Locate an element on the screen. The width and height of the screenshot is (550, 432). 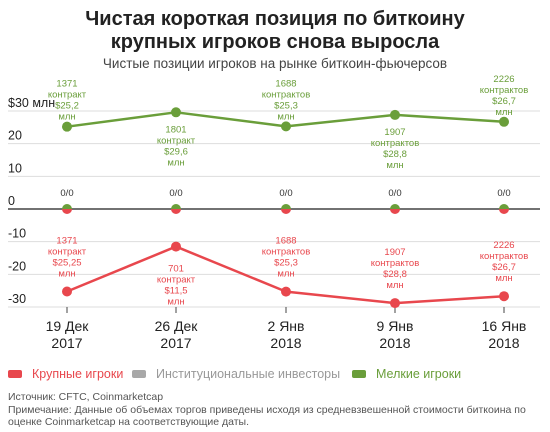
legend-item-large-players: Крупные игроки is located at coordinates (65, 374).